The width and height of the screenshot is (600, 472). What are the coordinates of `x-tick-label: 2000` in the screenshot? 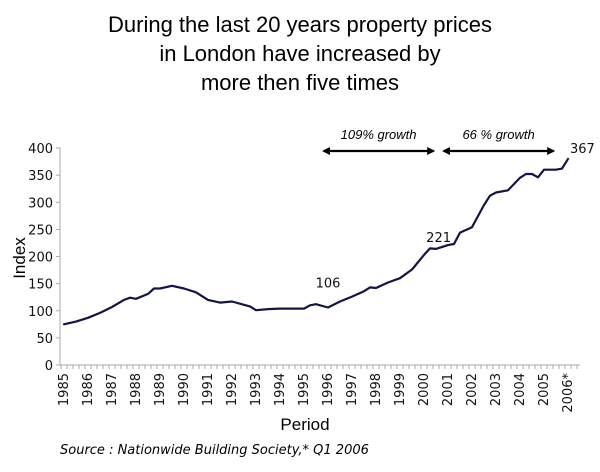 It's located at (424, 389).